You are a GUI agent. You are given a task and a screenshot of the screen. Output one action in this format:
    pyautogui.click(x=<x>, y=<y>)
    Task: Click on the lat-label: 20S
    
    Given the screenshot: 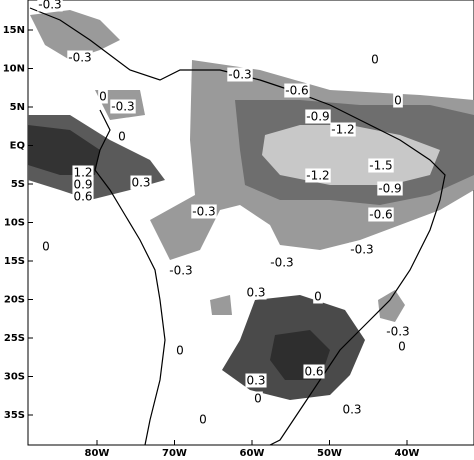 What is the action you would take?
    pyautogui.click(x=14, y=300)
    